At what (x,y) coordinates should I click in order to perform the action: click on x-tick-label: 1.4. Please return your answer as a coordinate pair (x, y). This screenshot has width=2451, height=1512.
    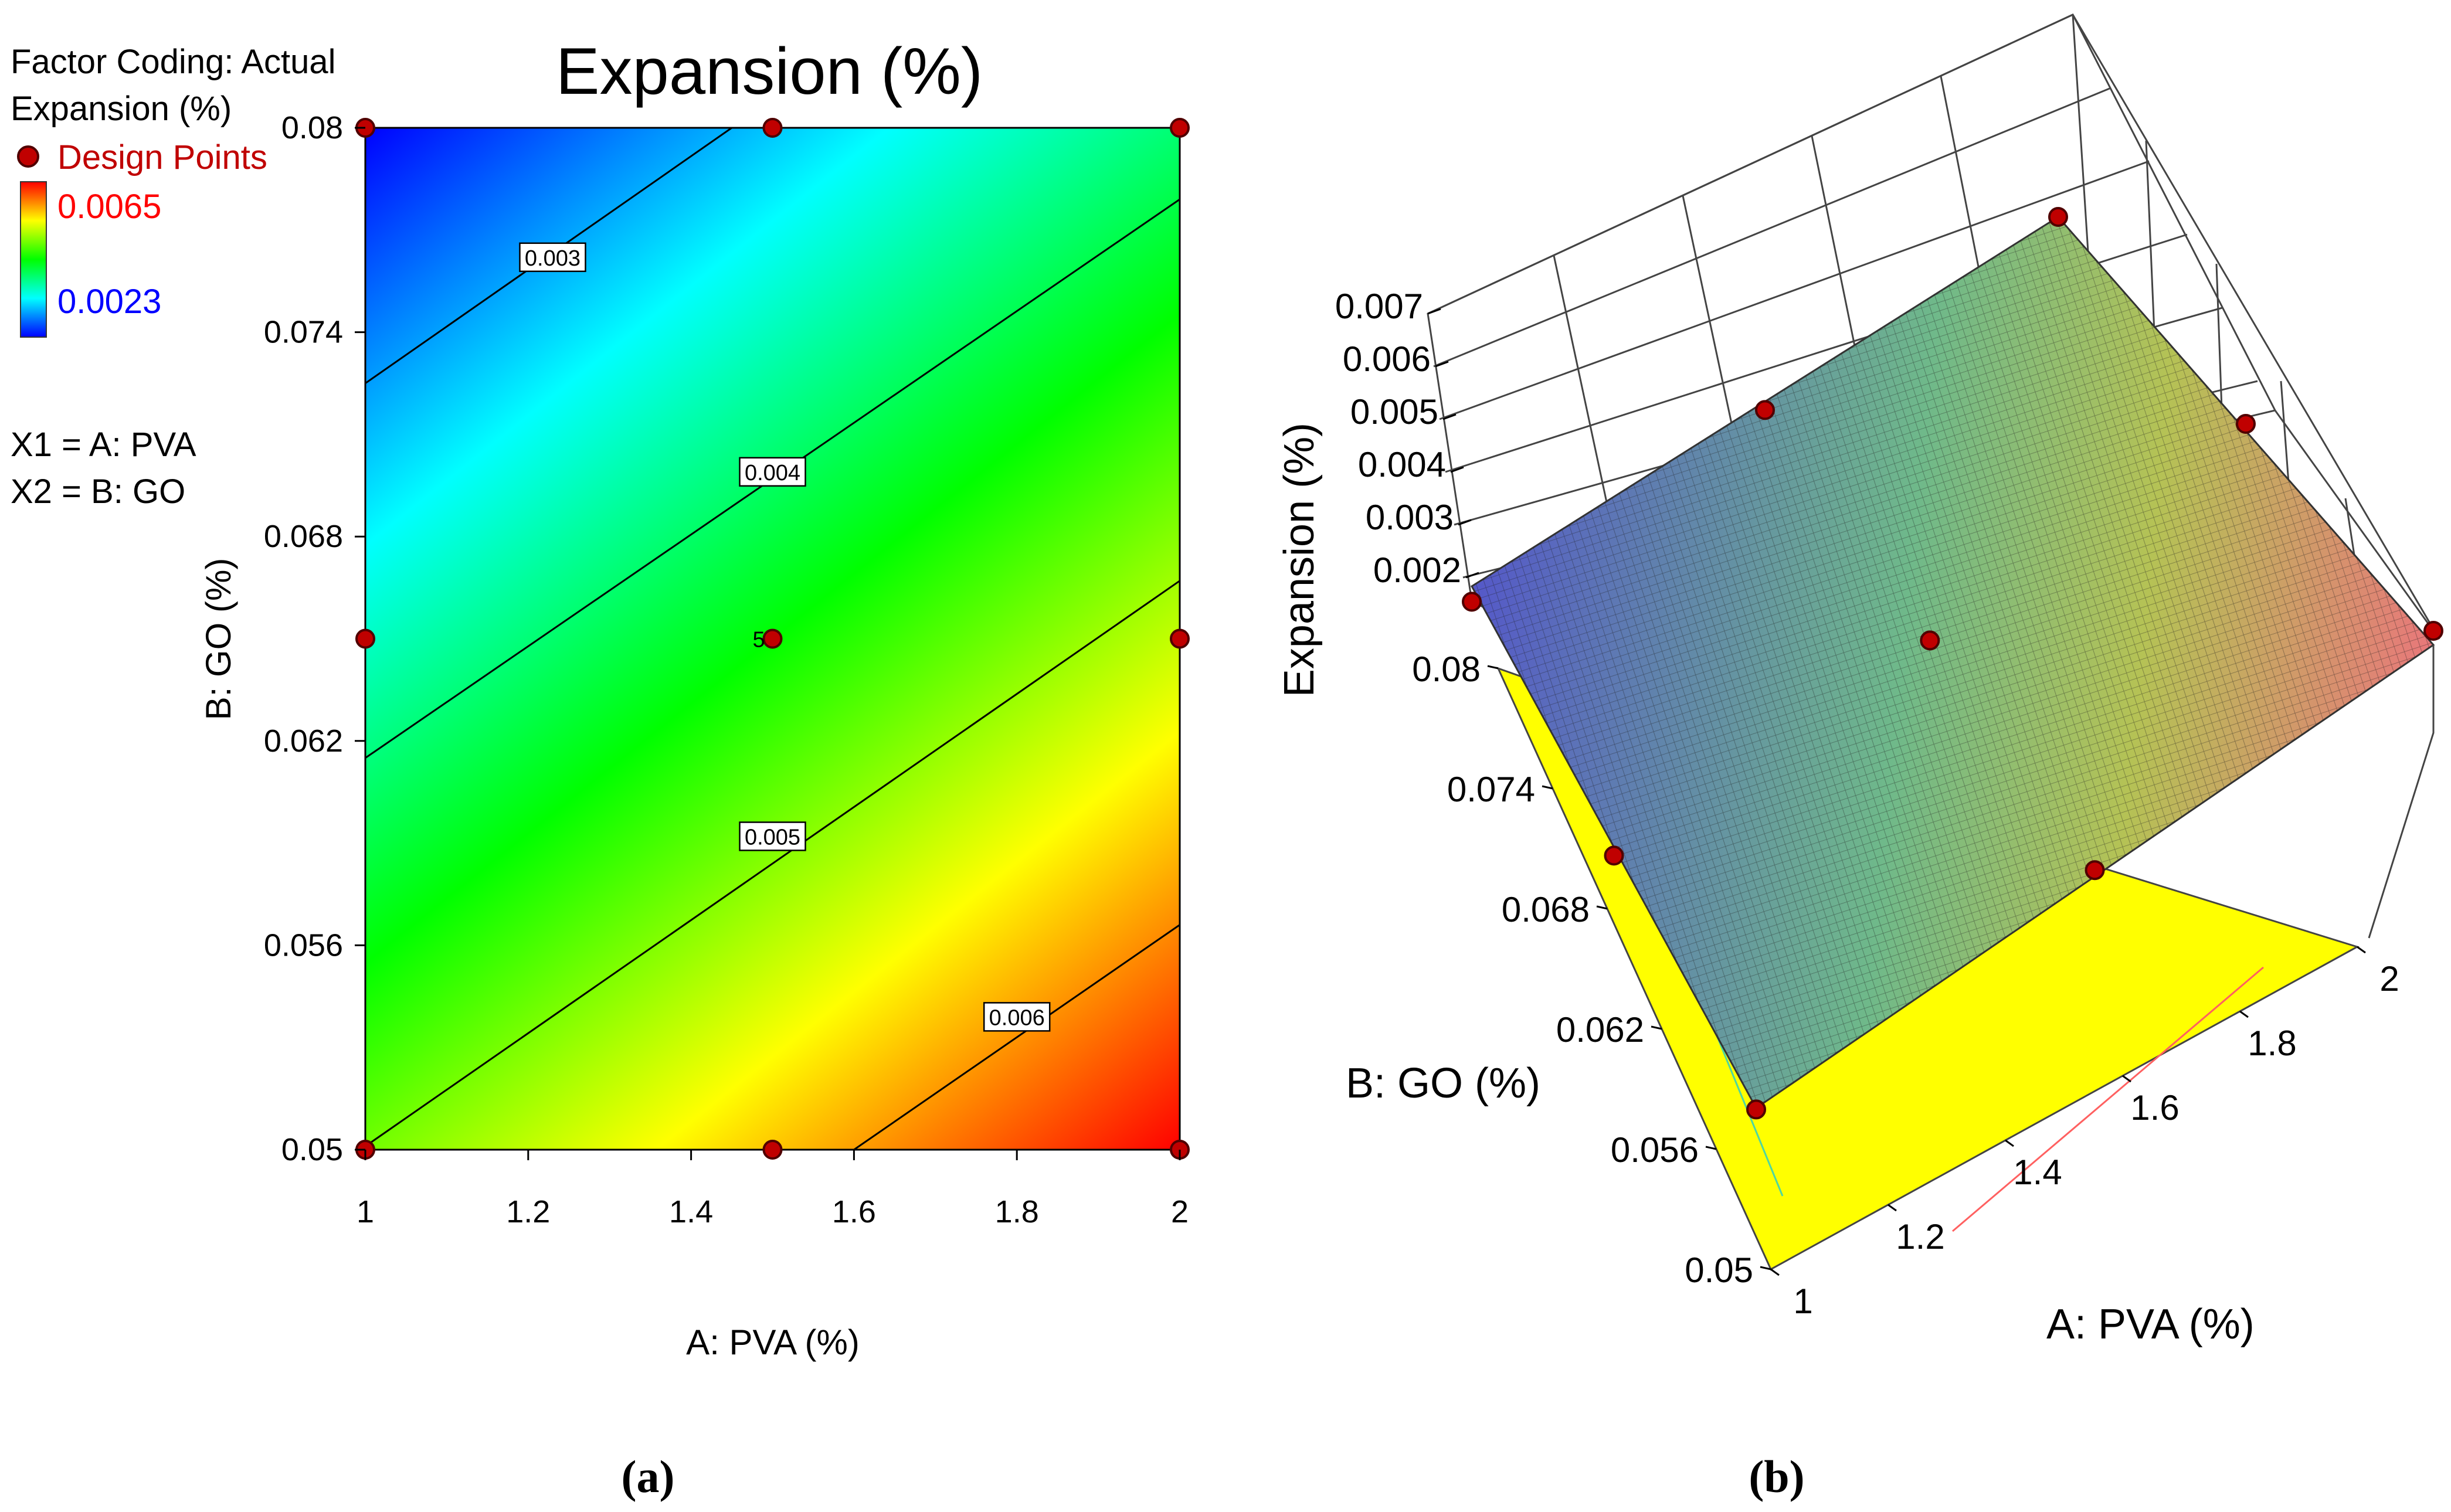
    Looking at the image, I should click on (691, 1211).